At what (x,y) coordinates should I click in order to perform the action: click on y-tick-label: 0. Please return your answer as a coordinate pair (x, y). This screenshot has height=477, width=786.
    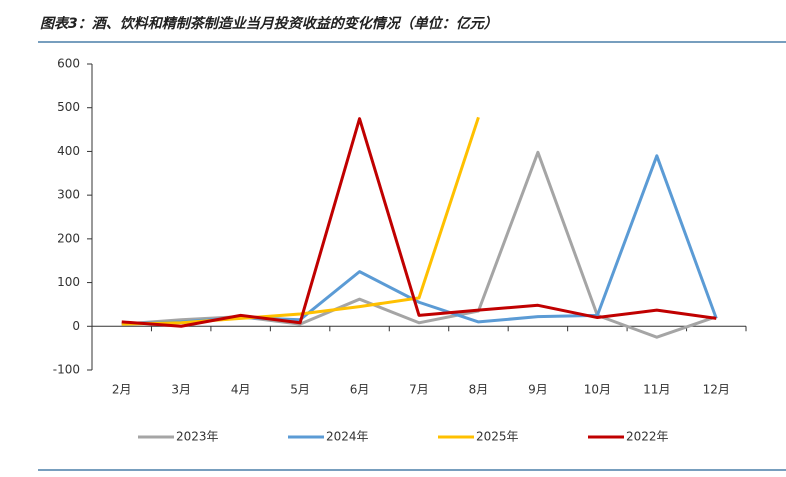
    Looking at the image, I should click on (76, 326).